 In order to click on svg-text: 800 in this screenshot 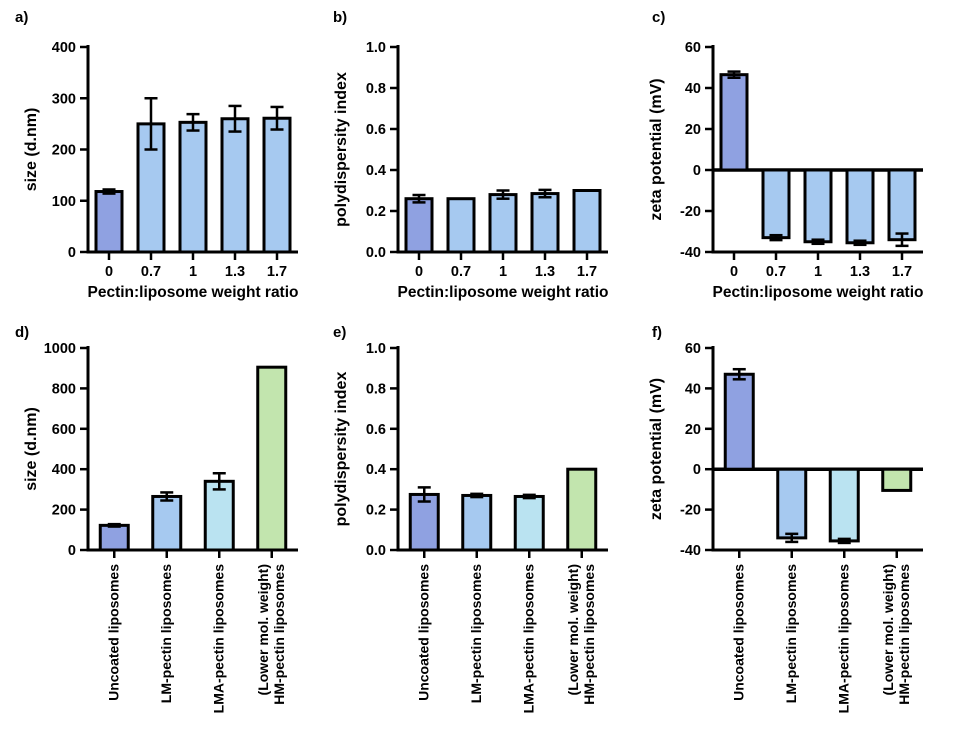, I will do `click(64, 389)`.